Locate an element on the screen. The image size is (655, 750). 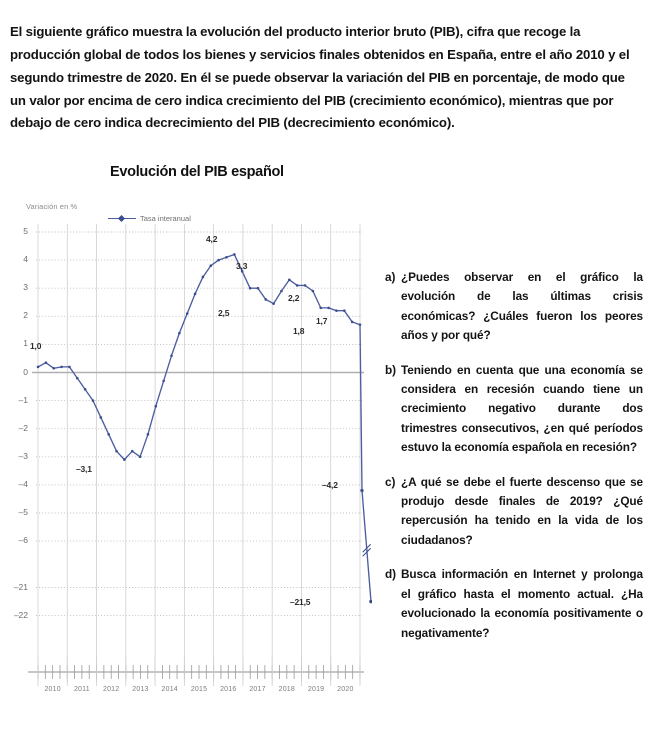
data-label-1_8: 1,8 is located at coordinates (299, 330).